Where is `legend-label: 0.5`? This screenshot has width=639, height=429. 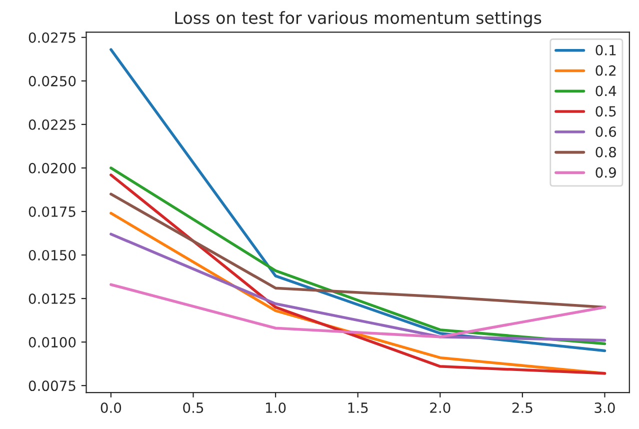 legend-label: 0.5 is located at coordinates (606, 111).